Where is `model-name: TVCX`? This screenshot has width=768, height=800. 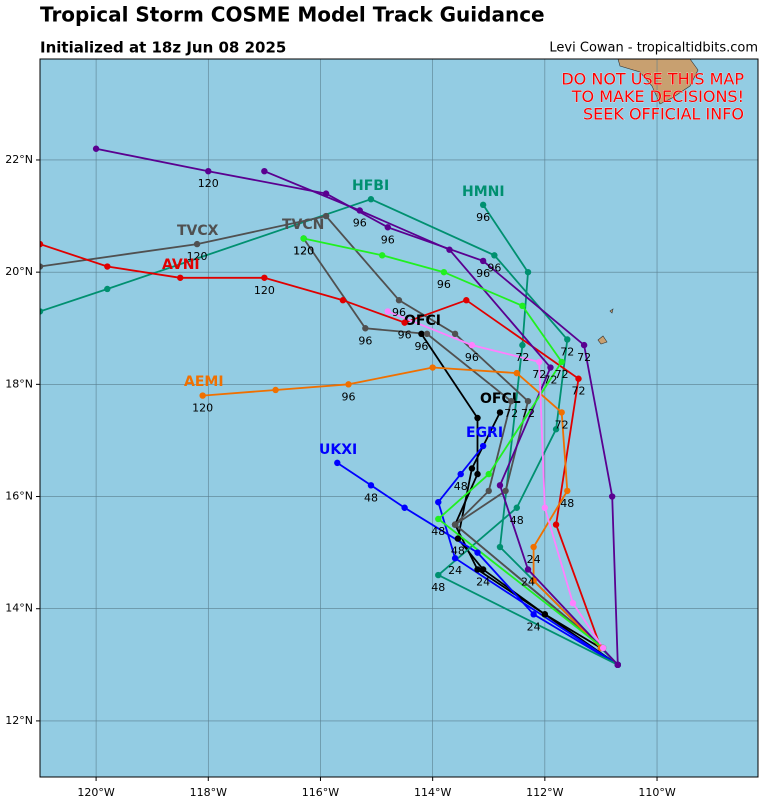
model-name: TVCX is located at coordinates (198, 231).